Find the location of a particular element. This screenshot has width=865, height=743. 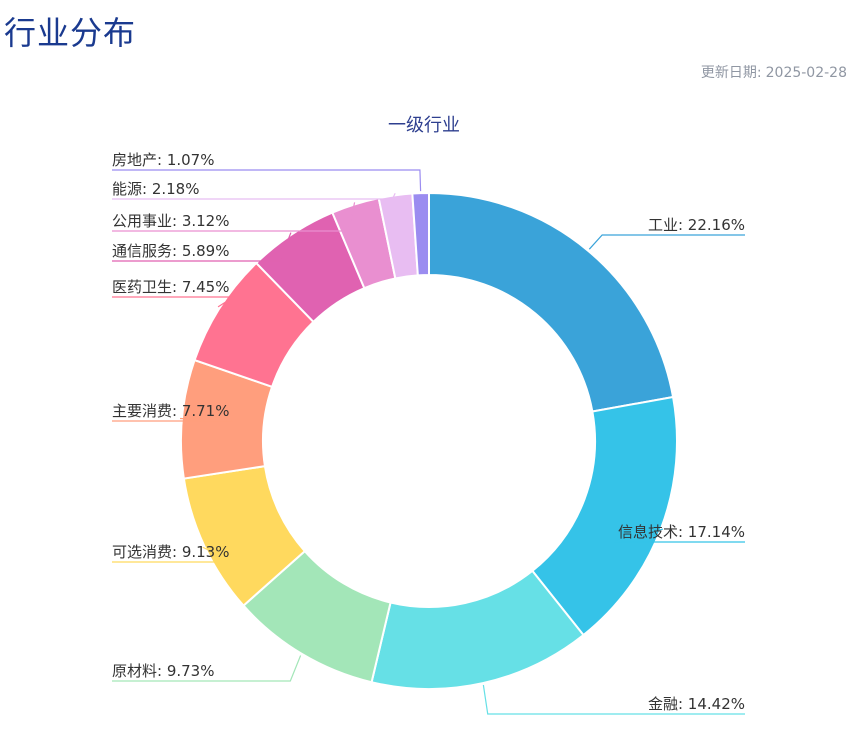

label-slice-1: 信息技术: 17.14% is located at coordinates (681, 532).